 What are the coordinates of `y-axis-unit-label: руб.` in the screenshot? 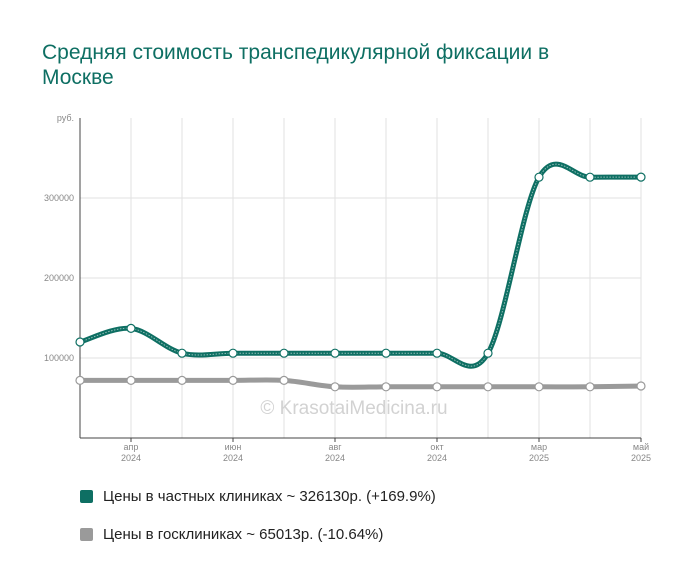 It's located at (65, 118).